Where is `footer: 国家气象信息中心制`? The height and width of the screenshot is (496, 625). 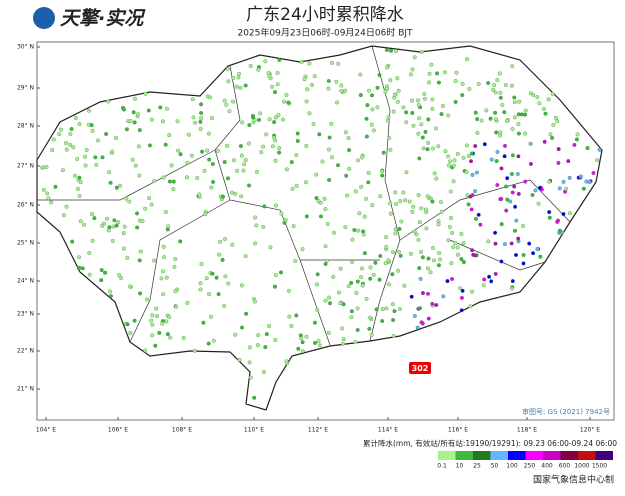
footer: 国家气象信息中心制 is located at coordinates (573, 480).